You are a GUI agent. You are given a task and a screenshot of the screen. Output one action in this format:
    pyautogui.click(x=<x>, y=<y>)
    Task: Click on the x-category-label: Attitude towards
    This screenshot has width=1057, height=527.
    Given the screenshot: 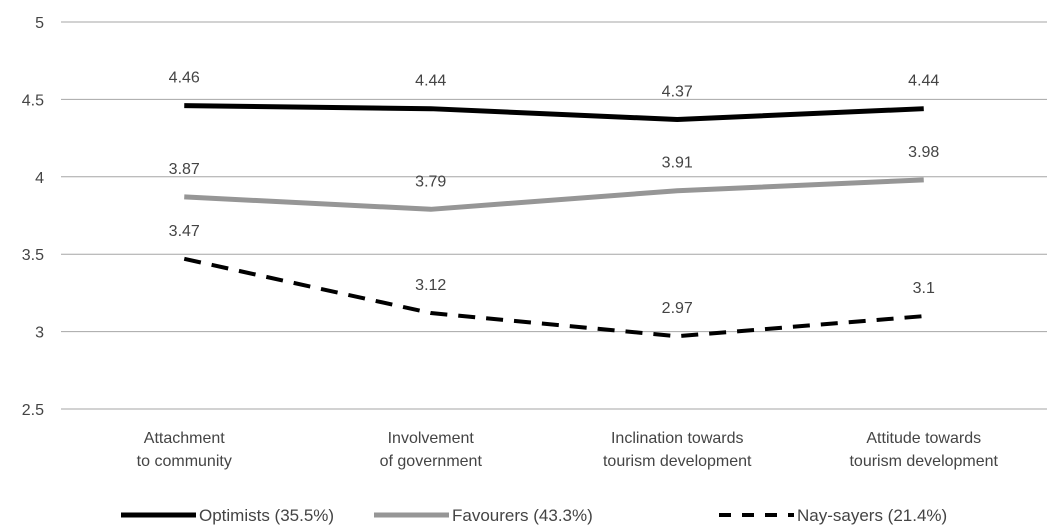 What is the action you would take?
    pyautogui.click(x=923, y=438)
    